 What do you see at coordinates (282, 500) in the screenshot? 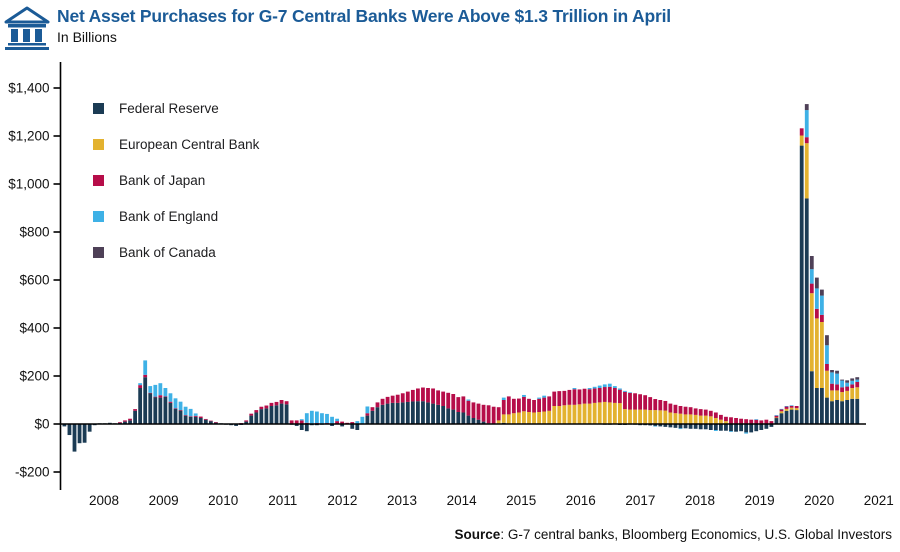
I see `x-axis-label: 2011` at bounding box center [282, 500].